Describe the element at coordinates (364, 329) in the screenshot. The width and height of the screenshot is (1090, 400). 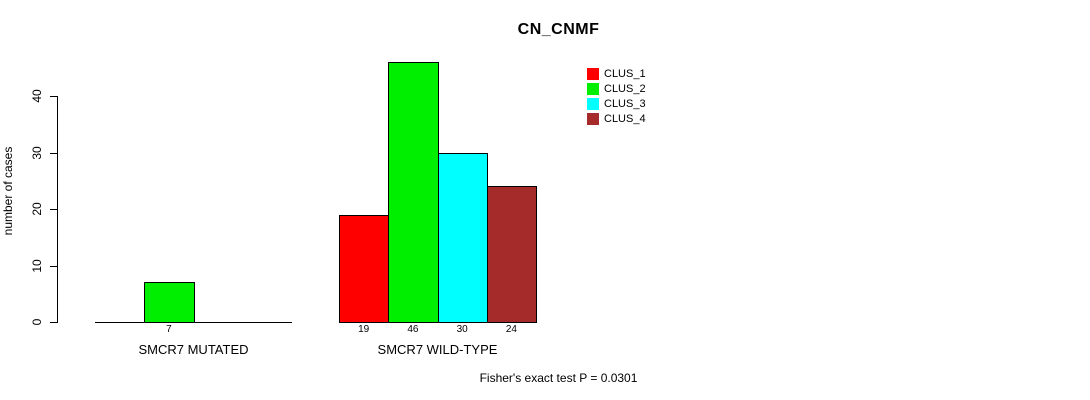
I see `bar-value-label: 19` at that location.